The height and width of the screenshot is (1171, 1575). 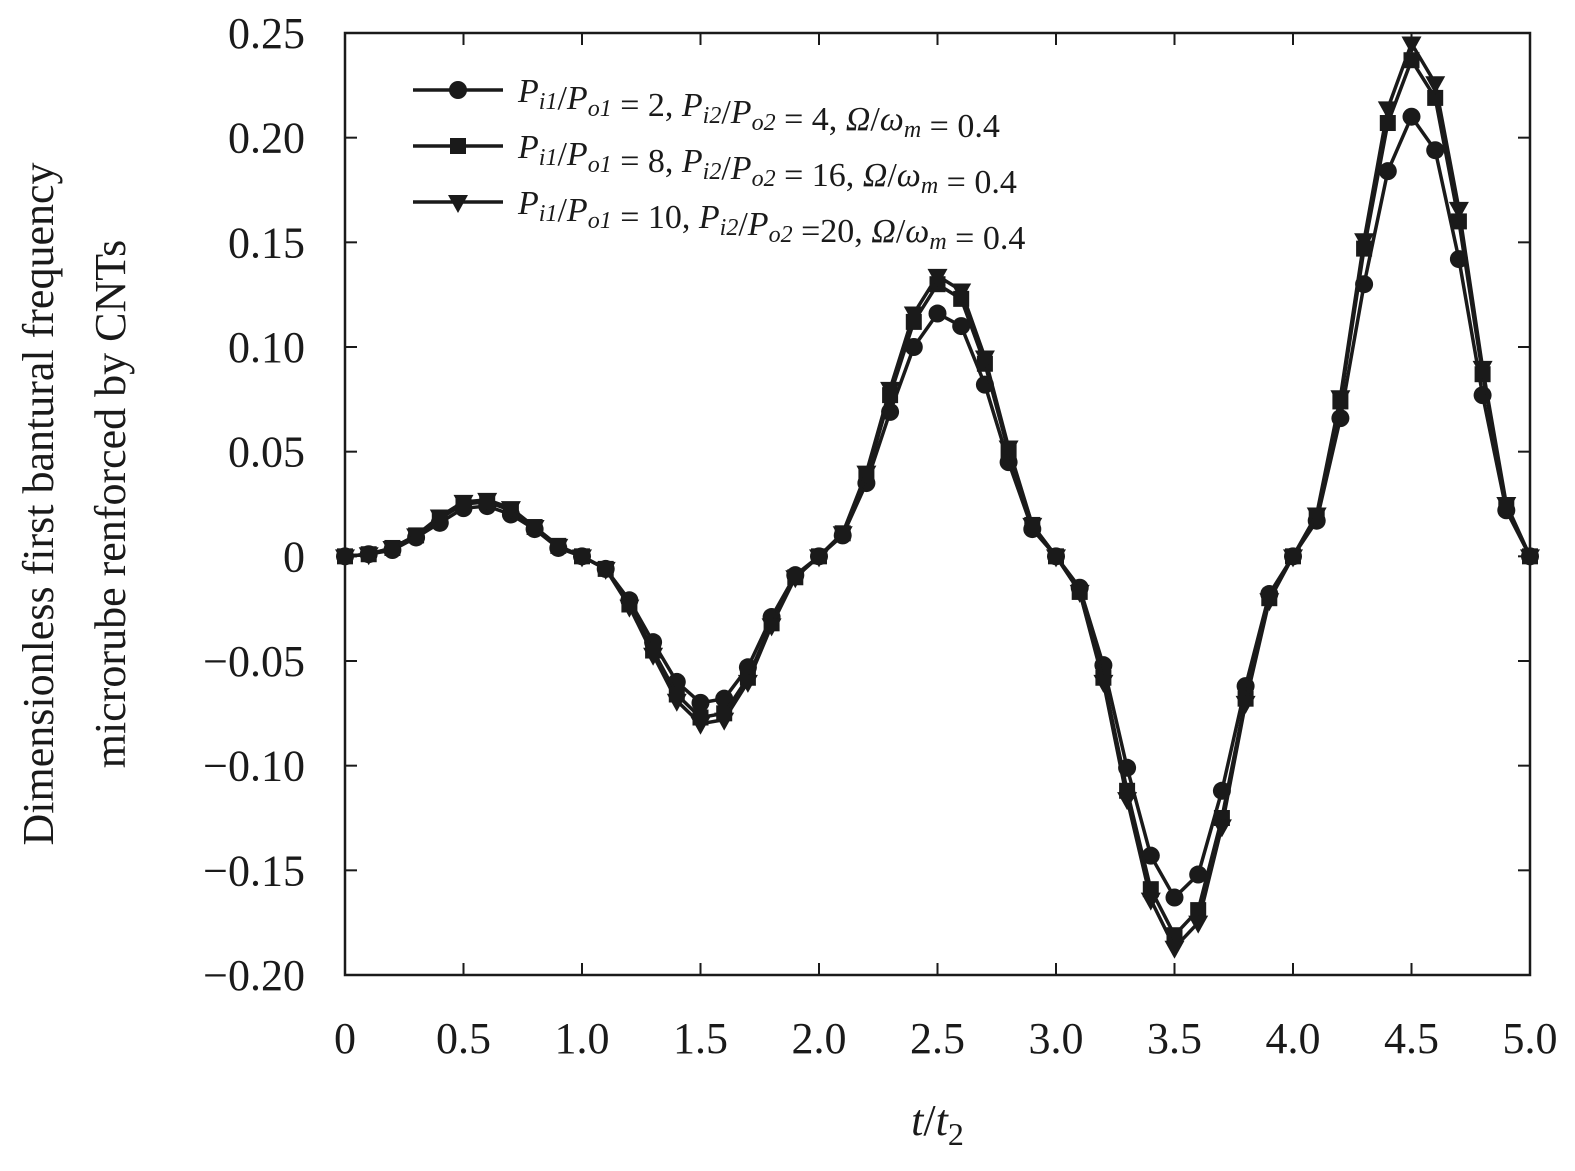 What do you see at coordinates (254, 870) in the screenshot?
I see `y-tick-label: −0.15` at bounding box center [254, 870].